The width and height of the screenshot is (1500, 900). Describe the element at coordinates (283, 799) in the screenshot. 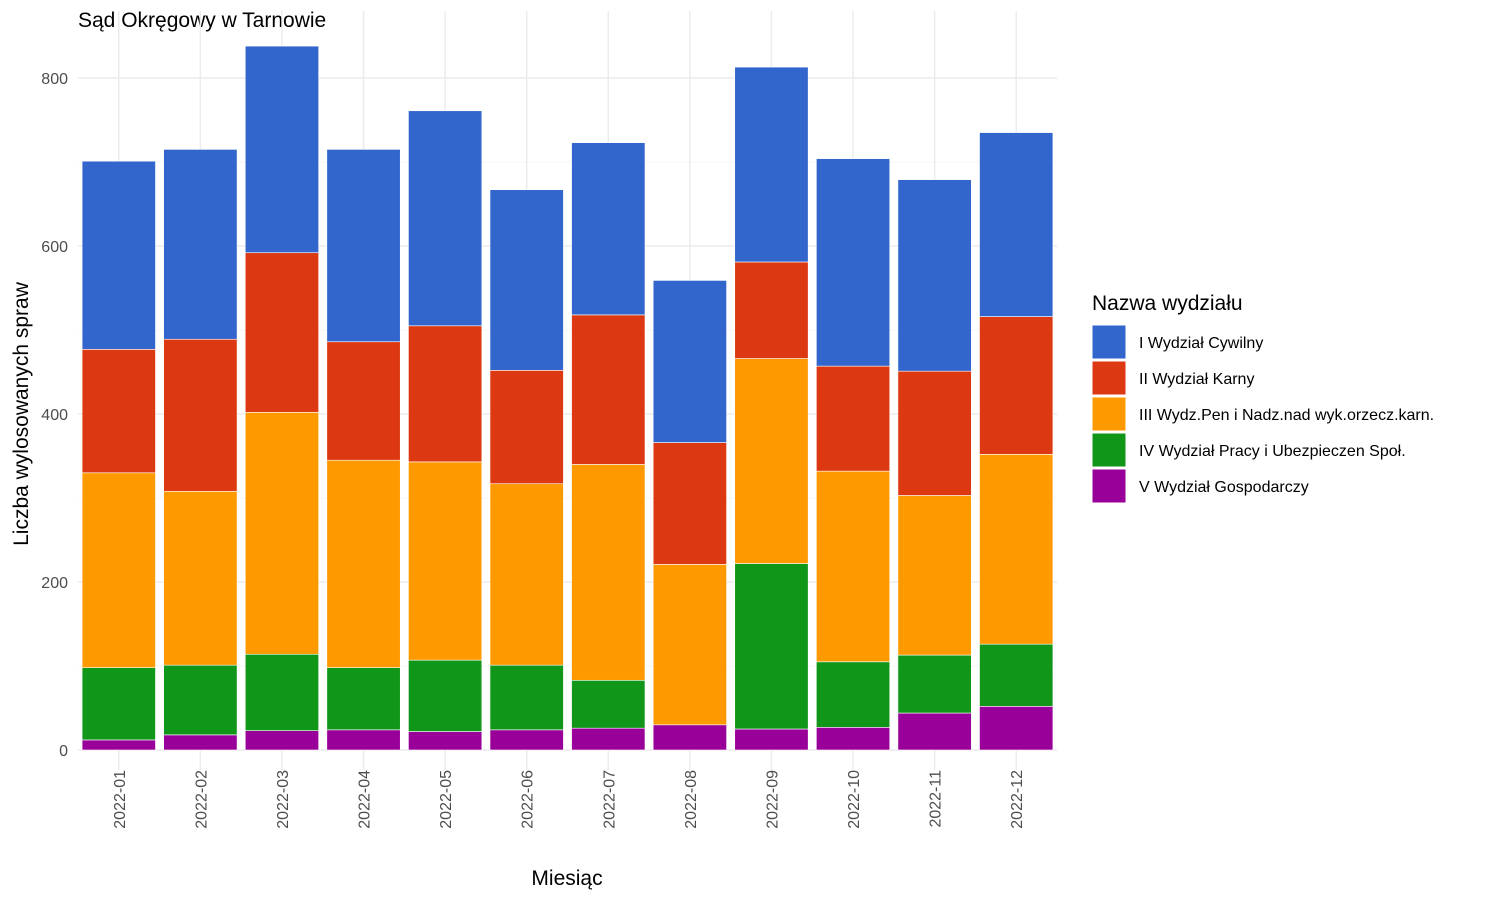

I see `x-tick-label: 2022-03` at that location.